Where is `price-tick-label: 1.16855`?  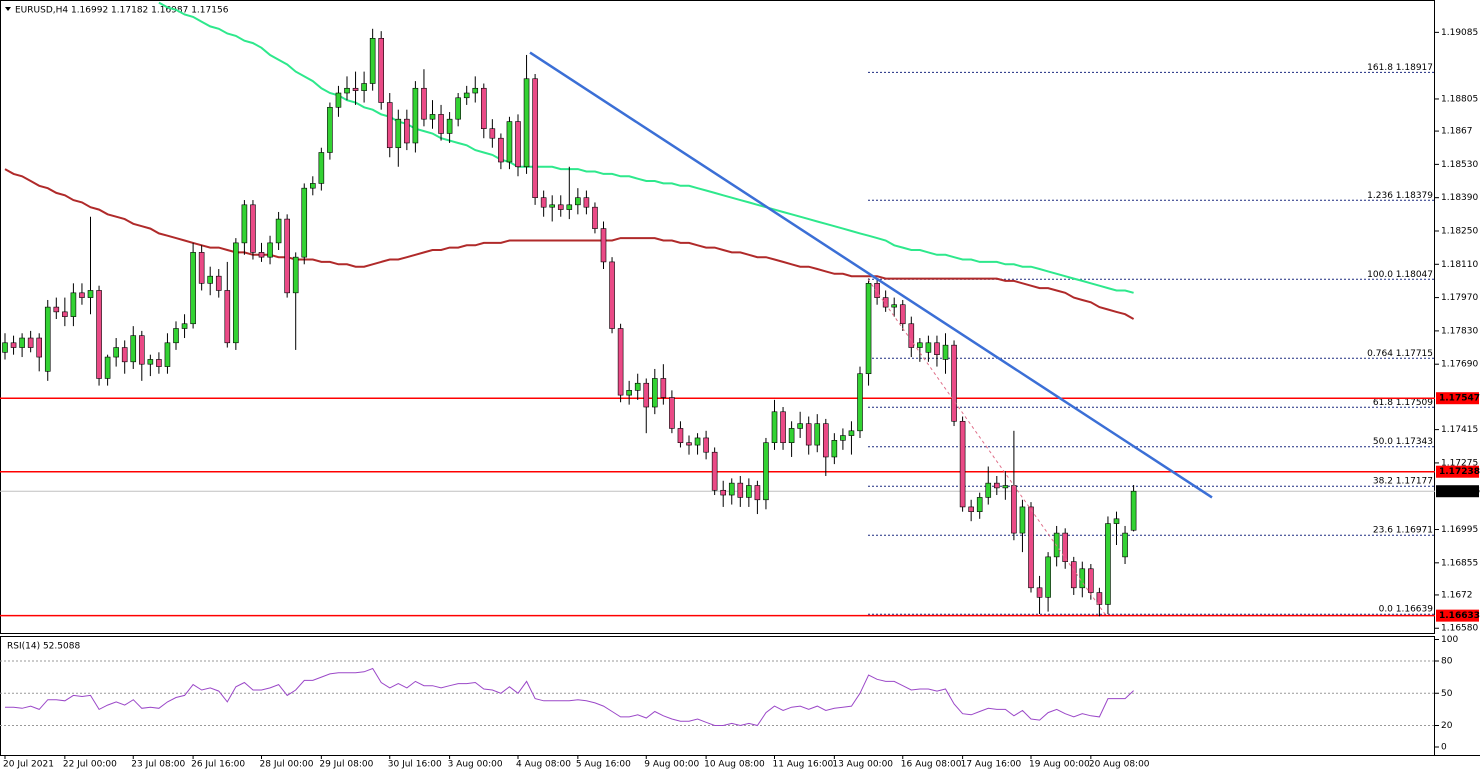 price-tick-label: 1.16855 is located at coordinates (1459, 563).